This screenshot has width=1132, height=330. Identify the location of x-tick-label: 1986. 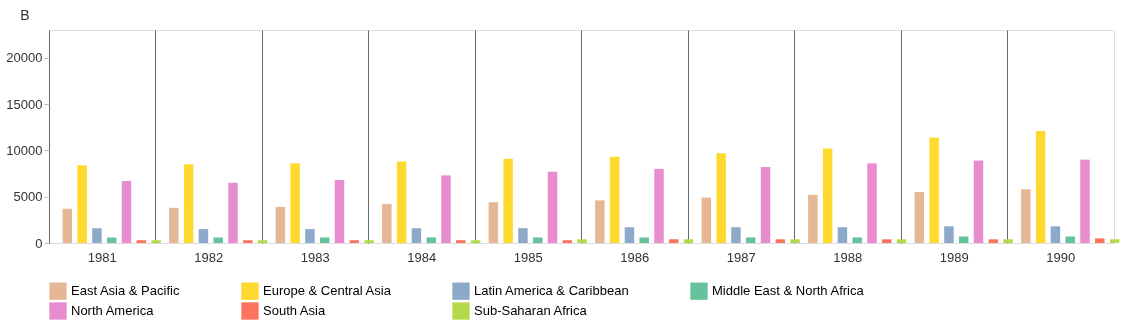
(635, 257).